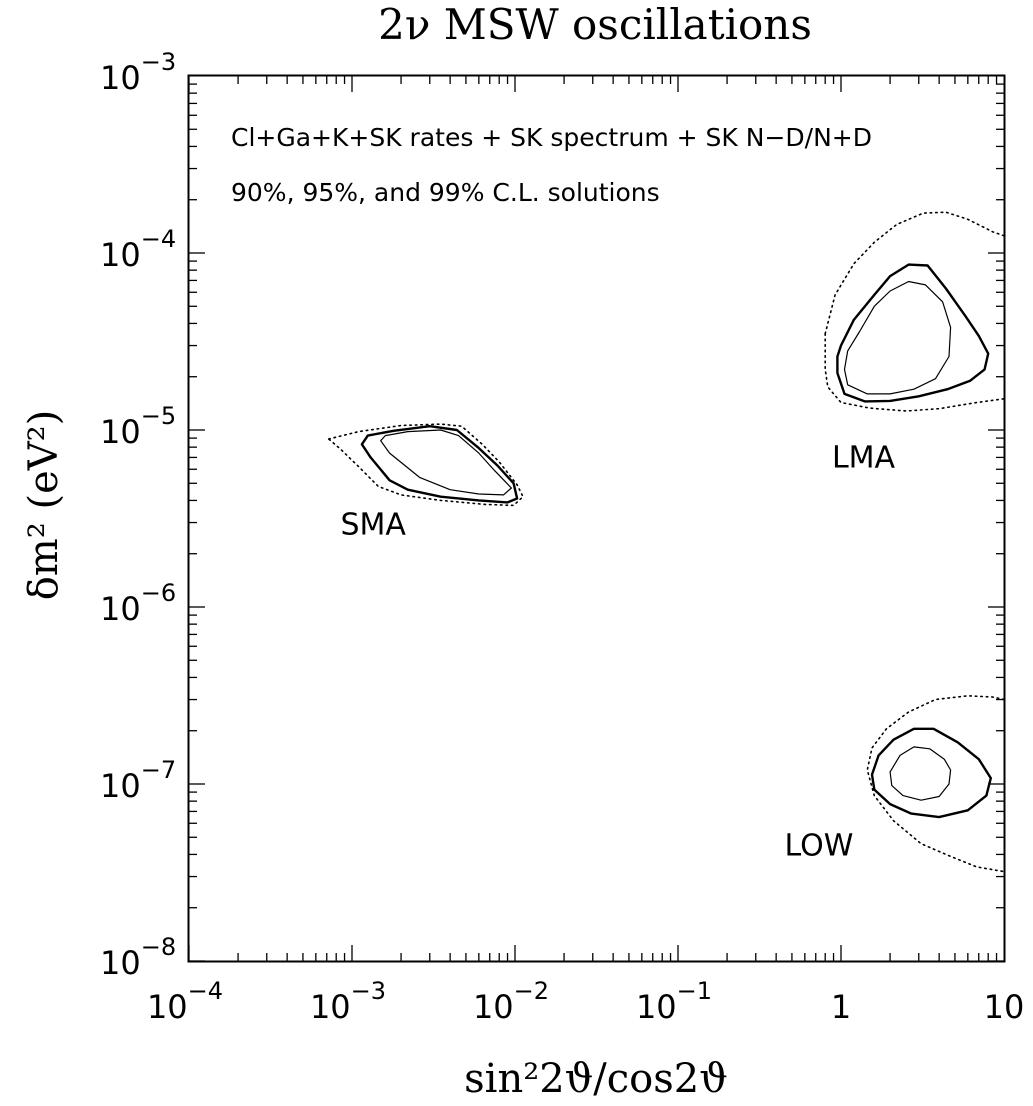 Image resolution: width=1033 pixels, height=1106 pixels. What do you see at coordinates (674, 1001) in the screenshot?
I see `x-tick-label: 10⁻¹` at bounding box center [674, 1001].